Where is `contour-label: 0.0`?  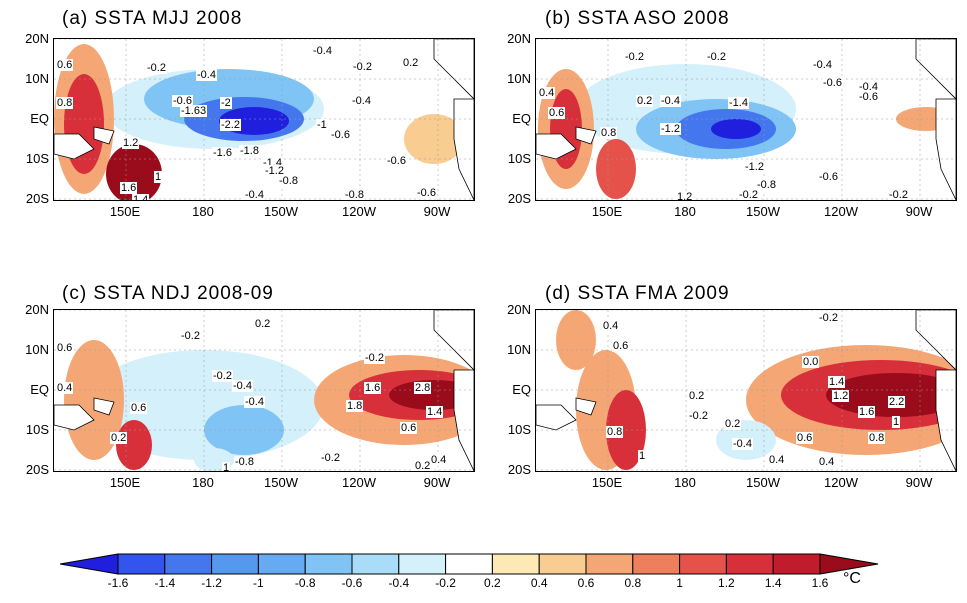
contour-label: 0.0 is located at coordinates (811, 362).